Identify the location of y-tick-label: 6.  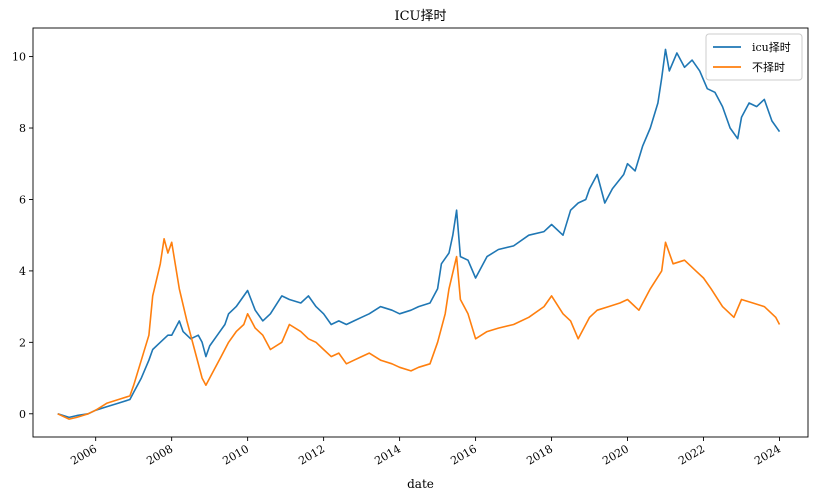
(22, 199).